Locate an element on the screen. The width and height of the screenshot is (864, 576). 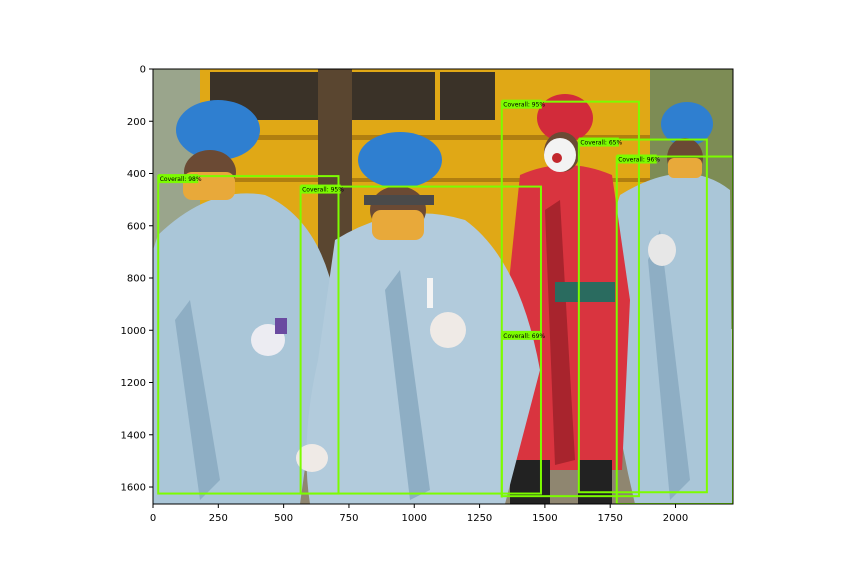
y-axis: 0 200 400 600 800 1000 1200 1400 1600 is located at coordinates (137, 279).